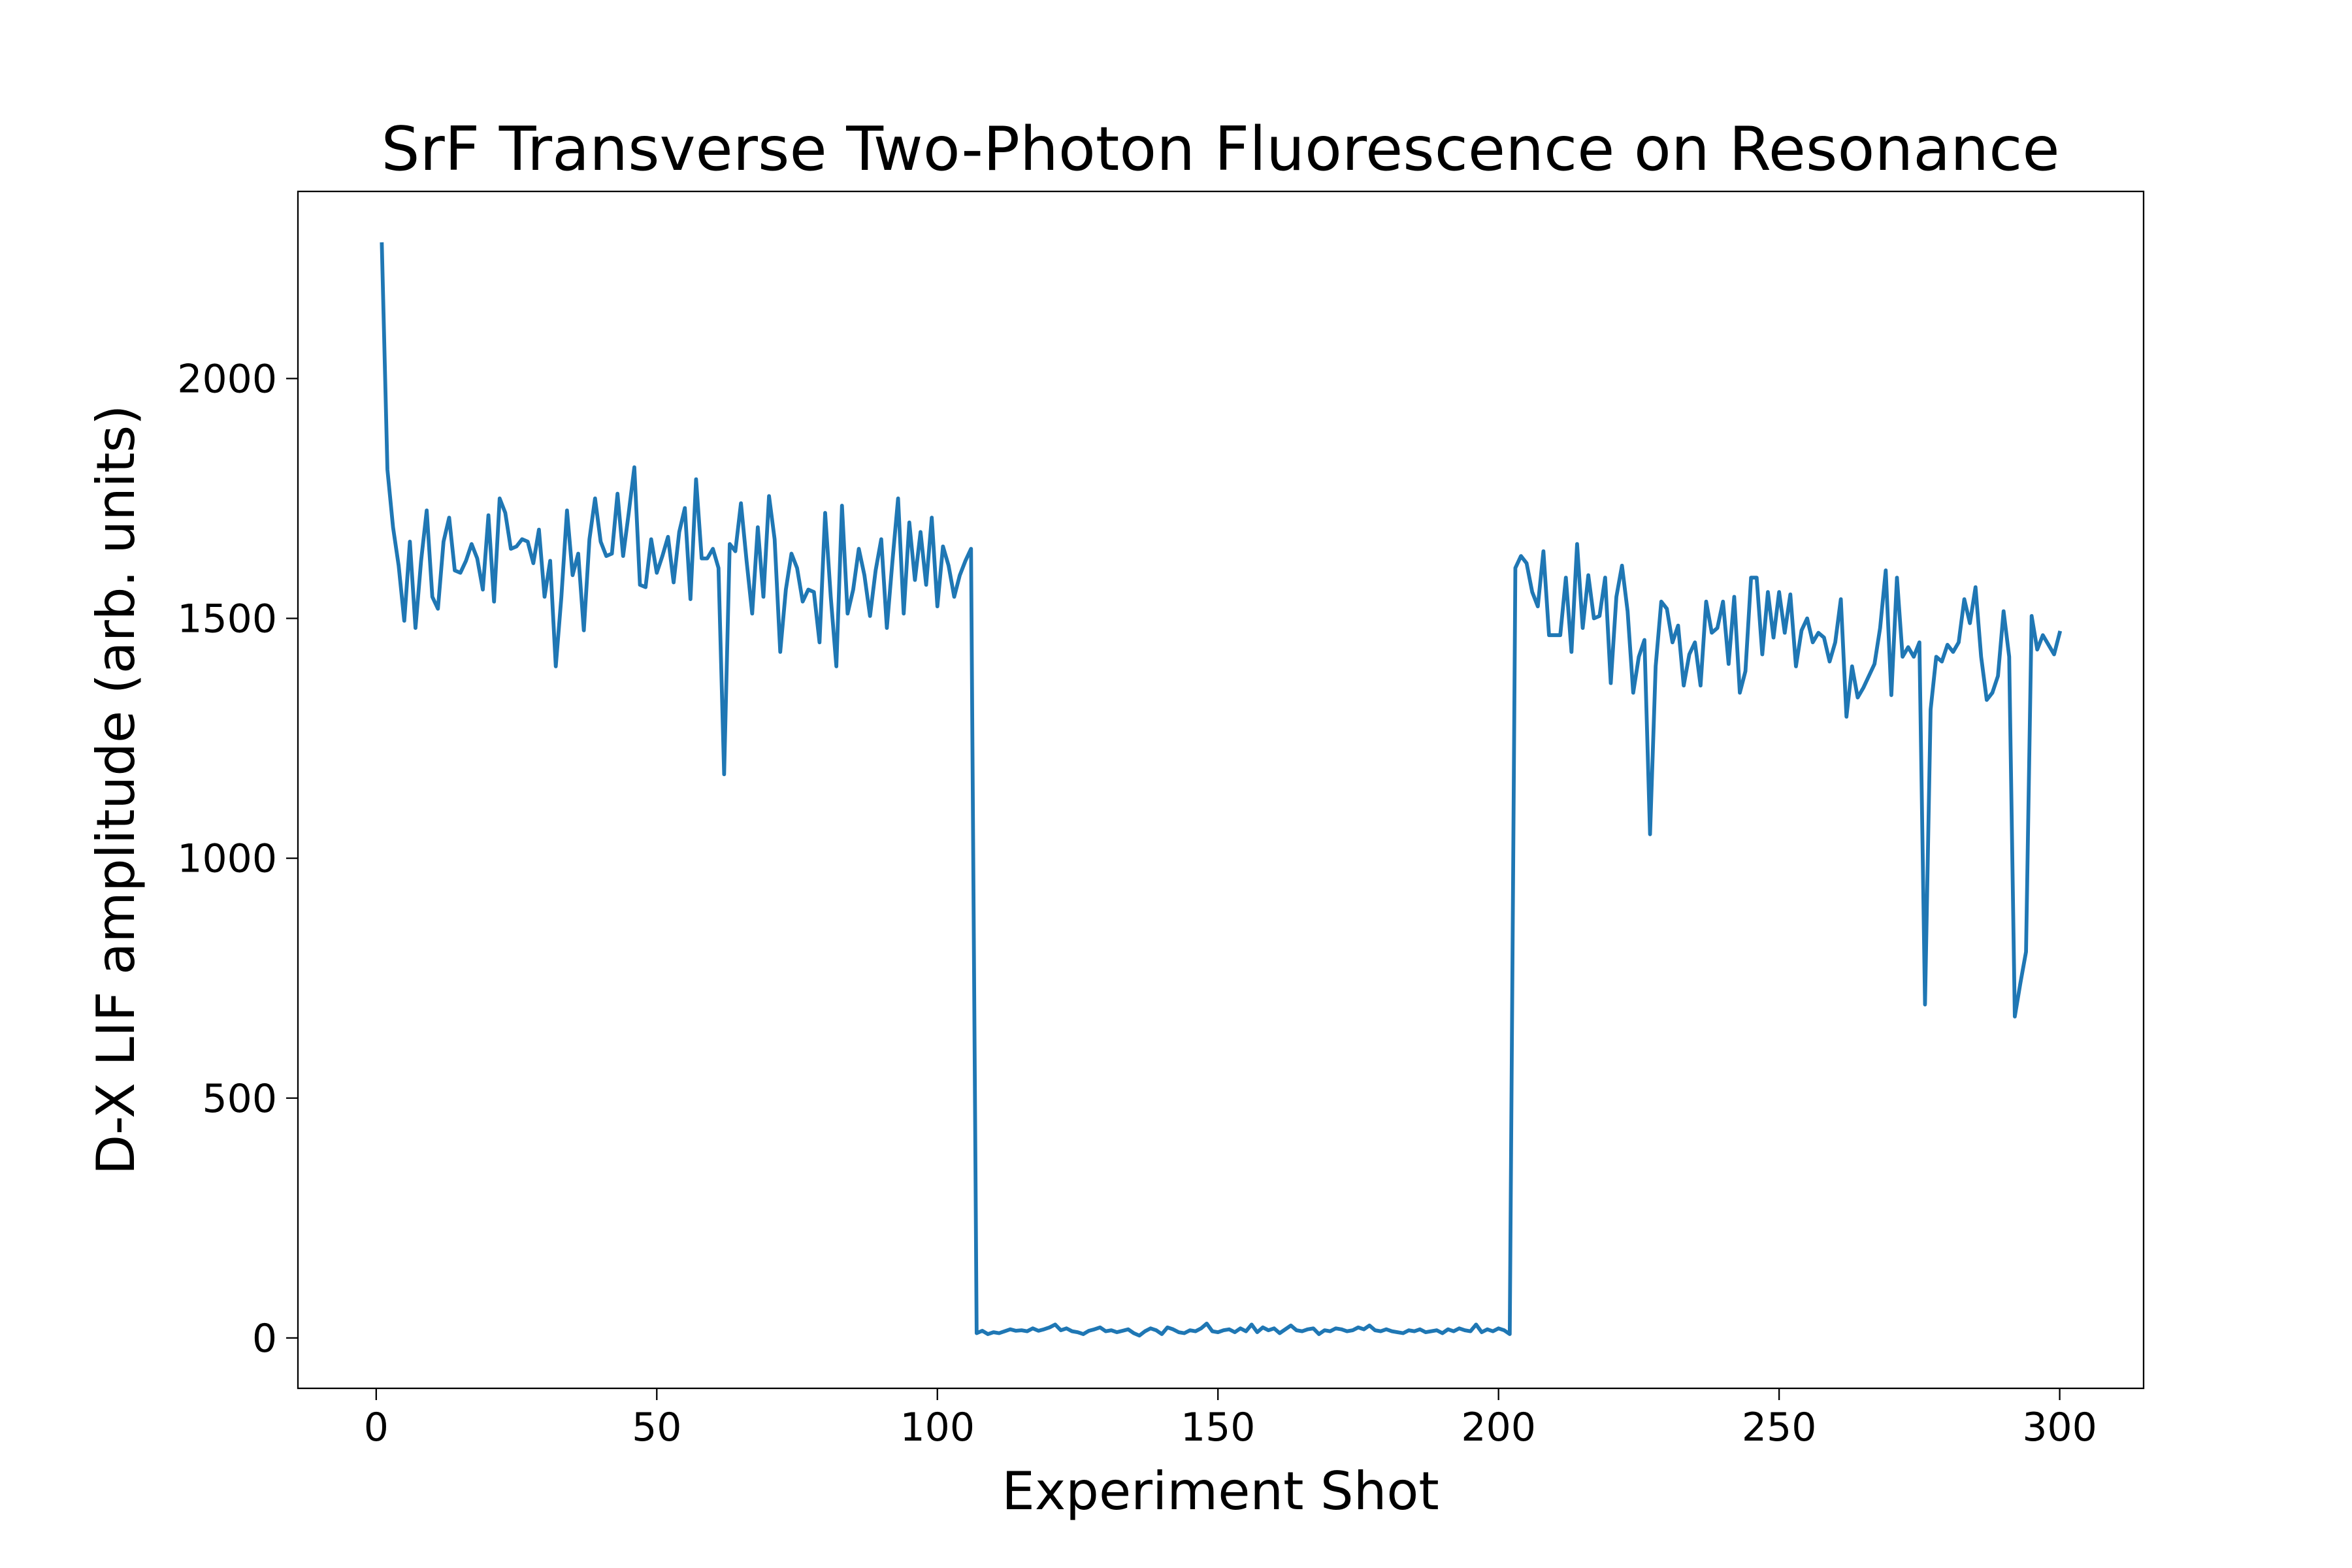 The image size is (2352, 1568). What do you see at coordinates (239, 1099) in the screenshot?
I see `y-tick-label: 500` at bounding box center [239, 1099].